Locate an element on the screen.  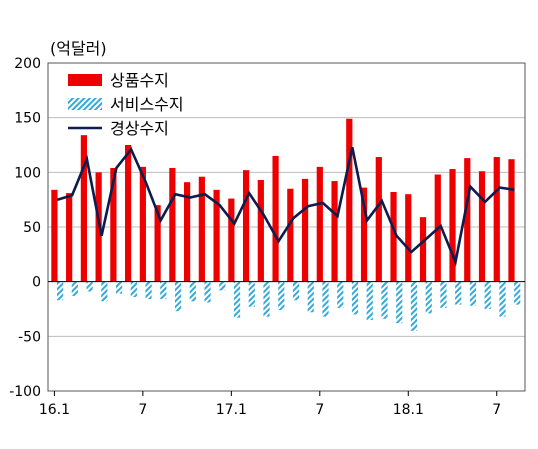
y-tick-label: -100 is located at coordinates (25, 392).